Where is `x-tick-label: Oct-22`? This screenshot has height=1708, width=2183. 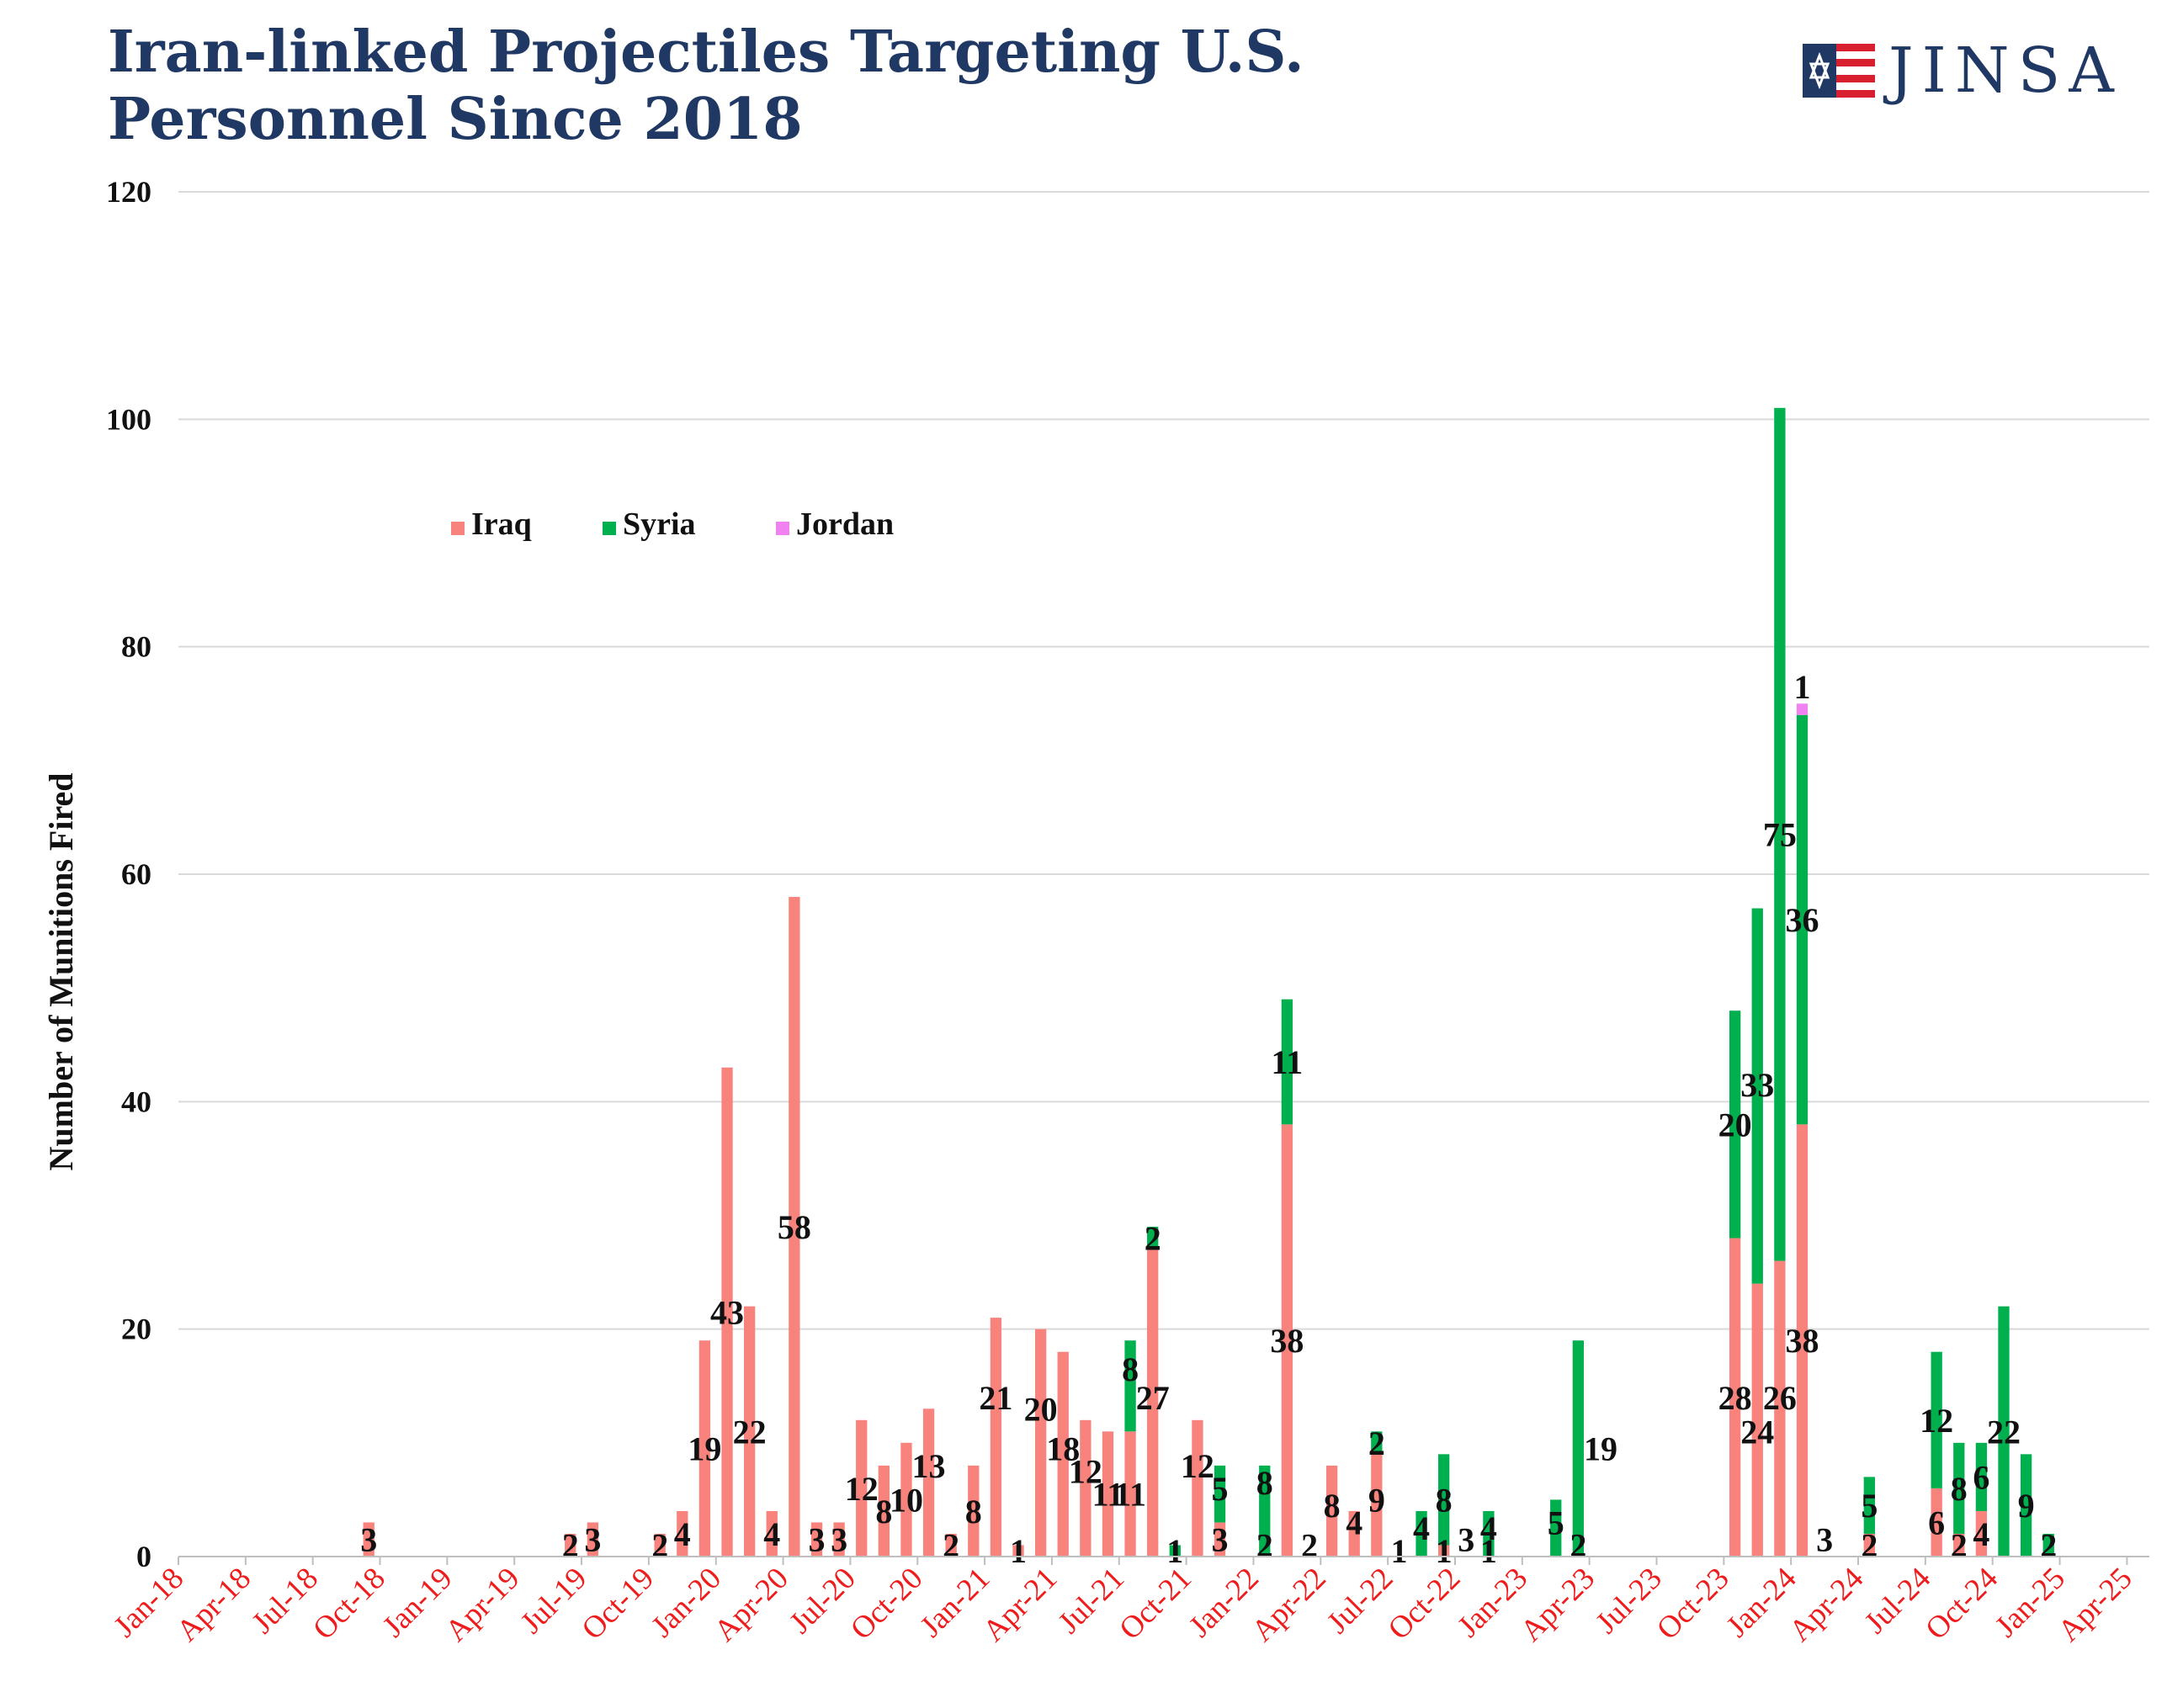 x-tick-label: Oct-22 is located at coordinates (1425, 1604).